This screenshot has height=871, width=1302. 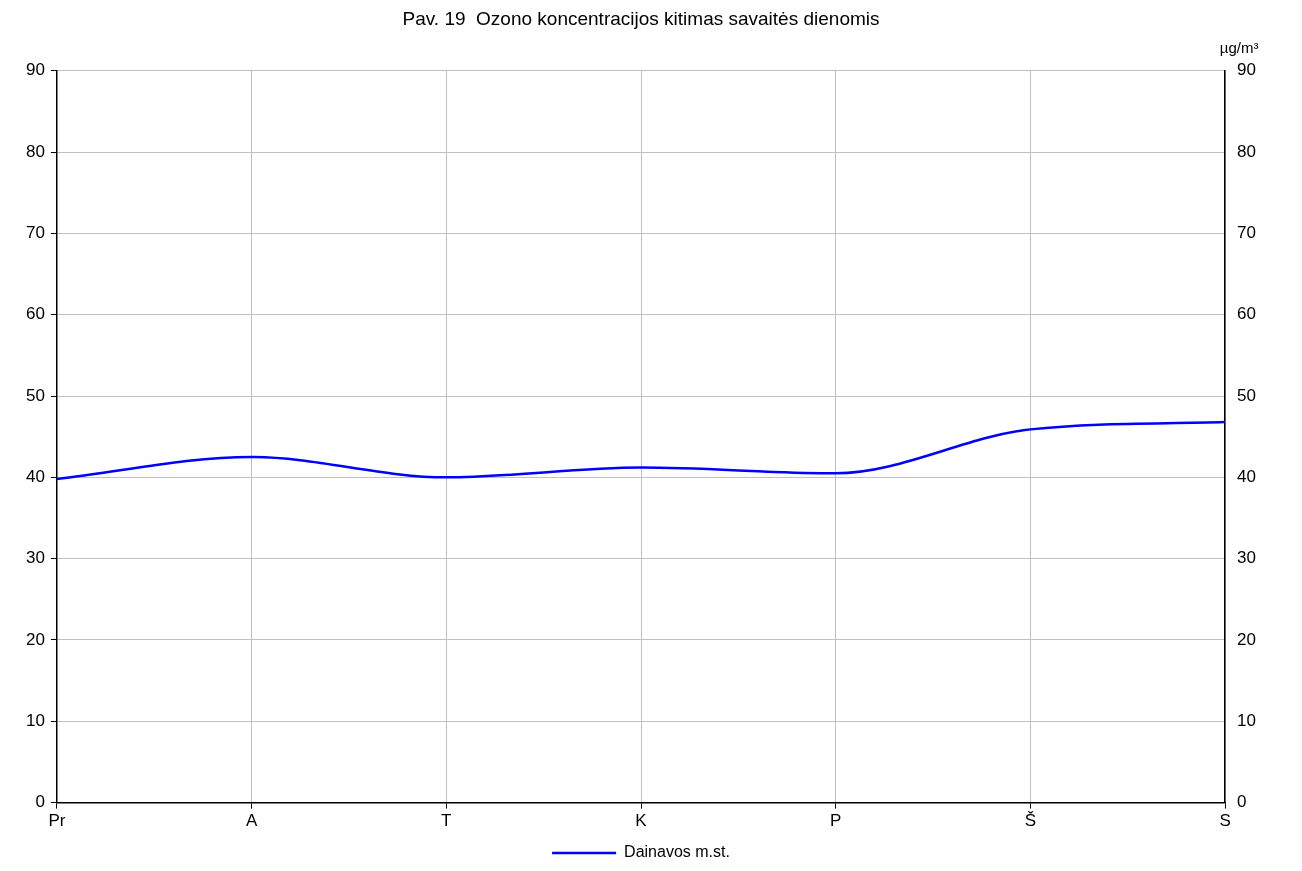 What do you see at coordinates (35, 151) in the screenshot?
I see `y-tick-label: 80` at bounding box center [35, 151].